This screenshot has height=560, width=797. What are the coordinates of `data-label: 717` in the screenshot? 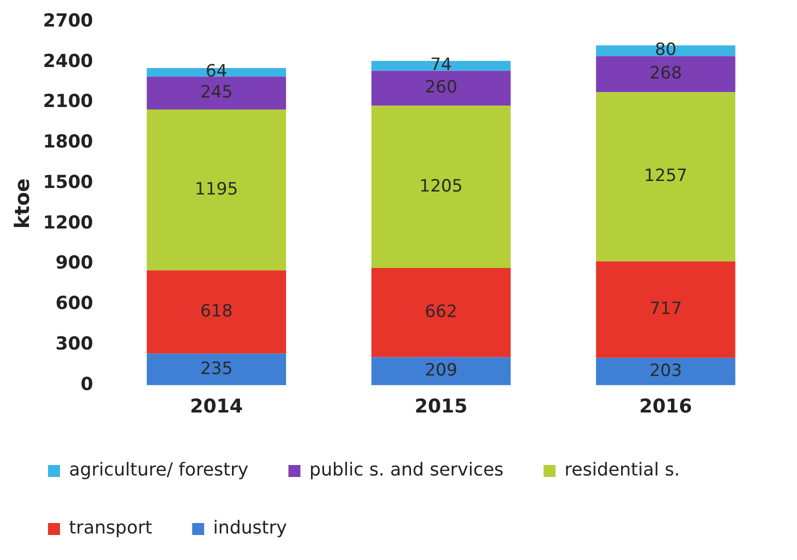 It's located at (665, 309).